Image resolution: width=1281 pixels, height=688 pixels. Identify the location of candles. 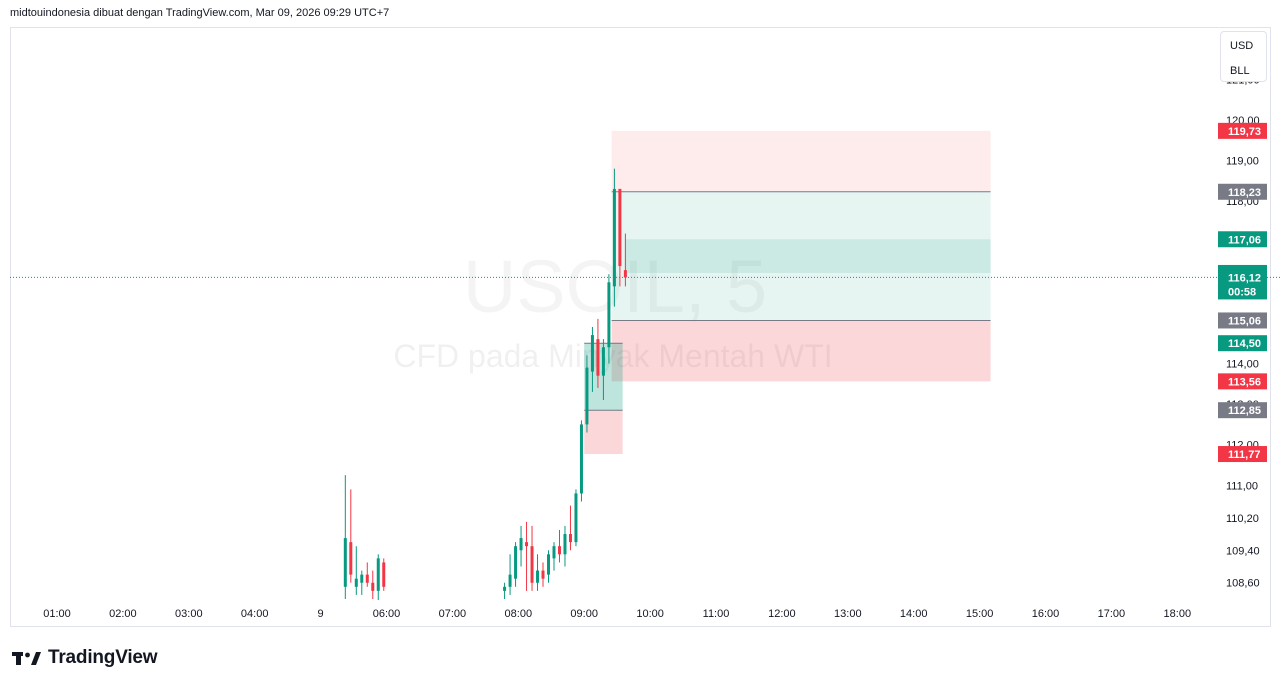
(485, 384).